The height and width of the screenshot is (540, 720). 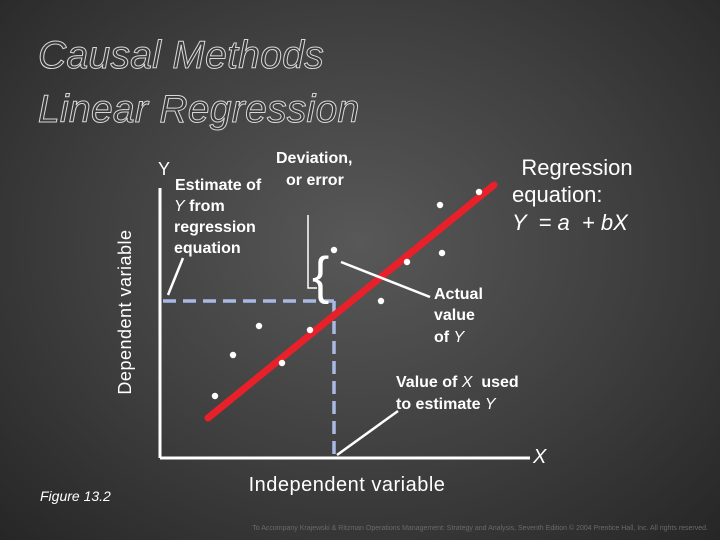 I want to click on equation-label-line-1: Regression, so click(x=576, y=167).